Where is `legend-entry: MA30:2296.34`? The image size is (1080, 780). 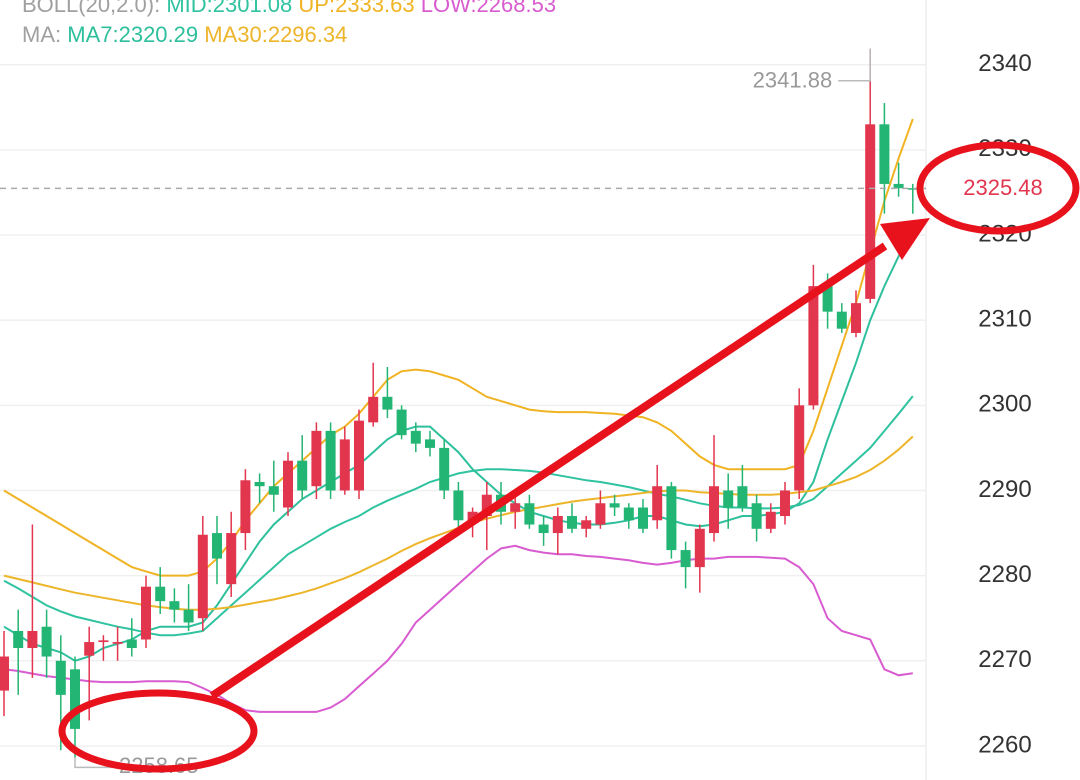
legend-entry: MA30:2296.34 is located at coordinates (275, 34).